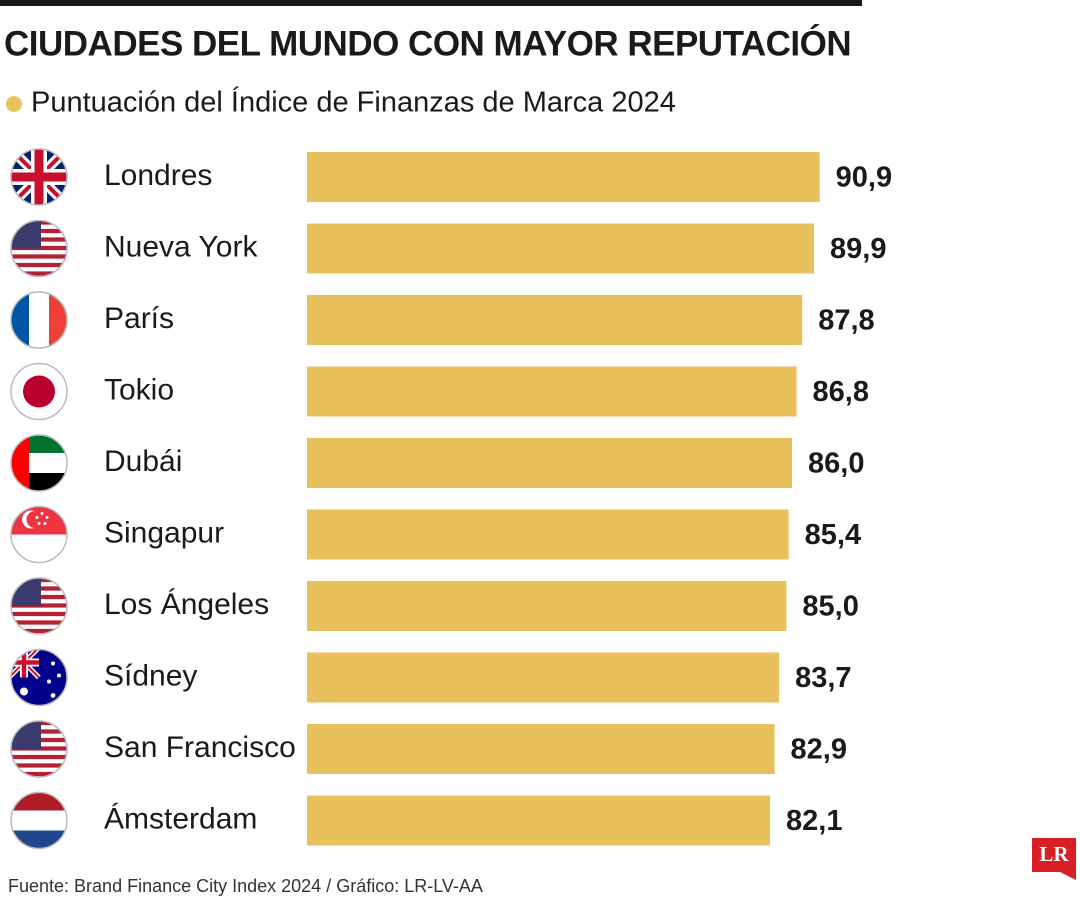 The width and height of the screenshot is (1080, 900). What do you see at coordinates (836, 464) in the screenshot?
I see `value-label: 86,0` at bounding box center [836, 464].